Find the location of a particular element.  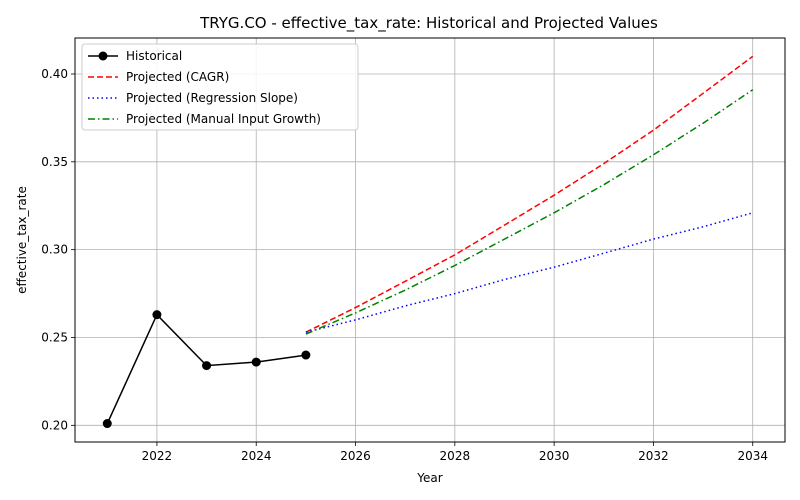

legend-label: Projected (Manual Input Growth) is located at coordinates (223, 119).